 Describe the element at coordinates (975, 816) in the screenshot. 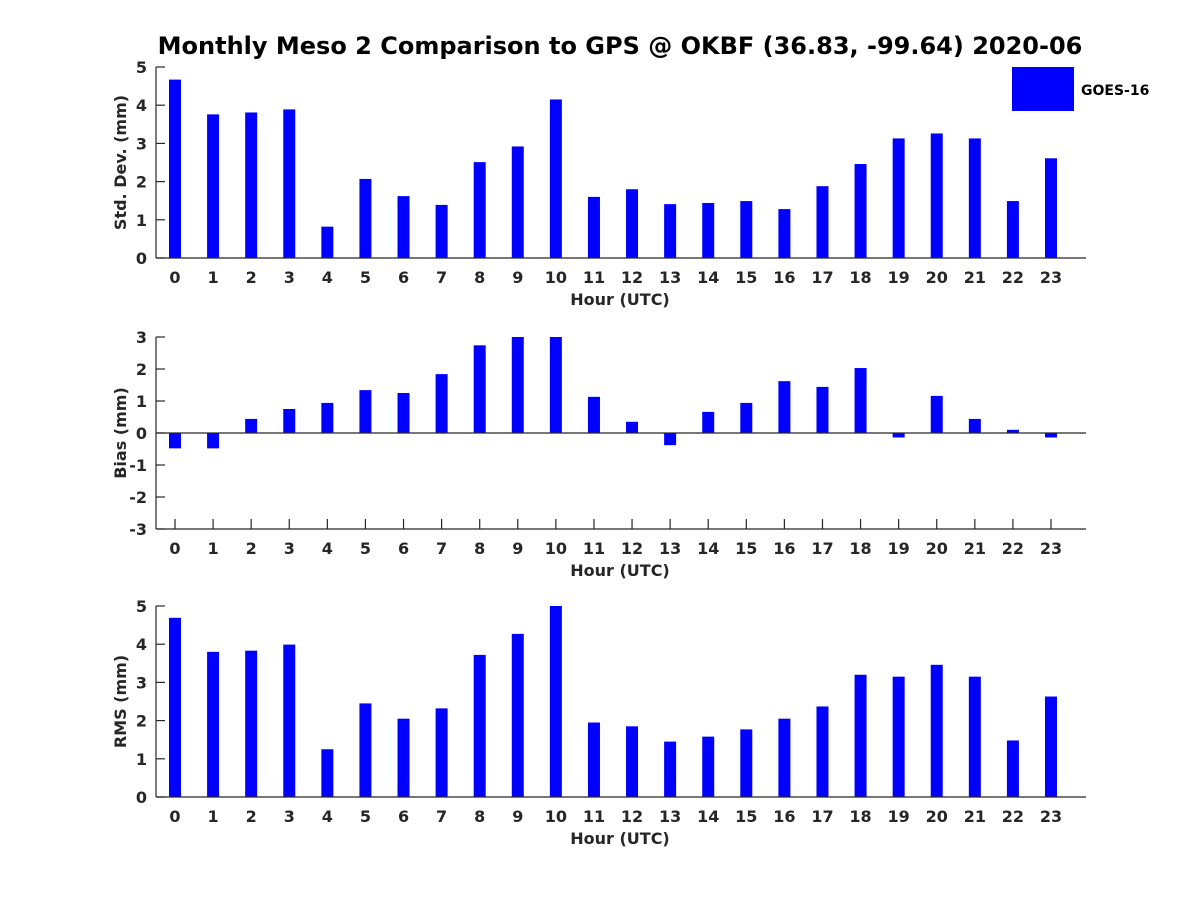

I see `x-tick-label: 21` at that location.